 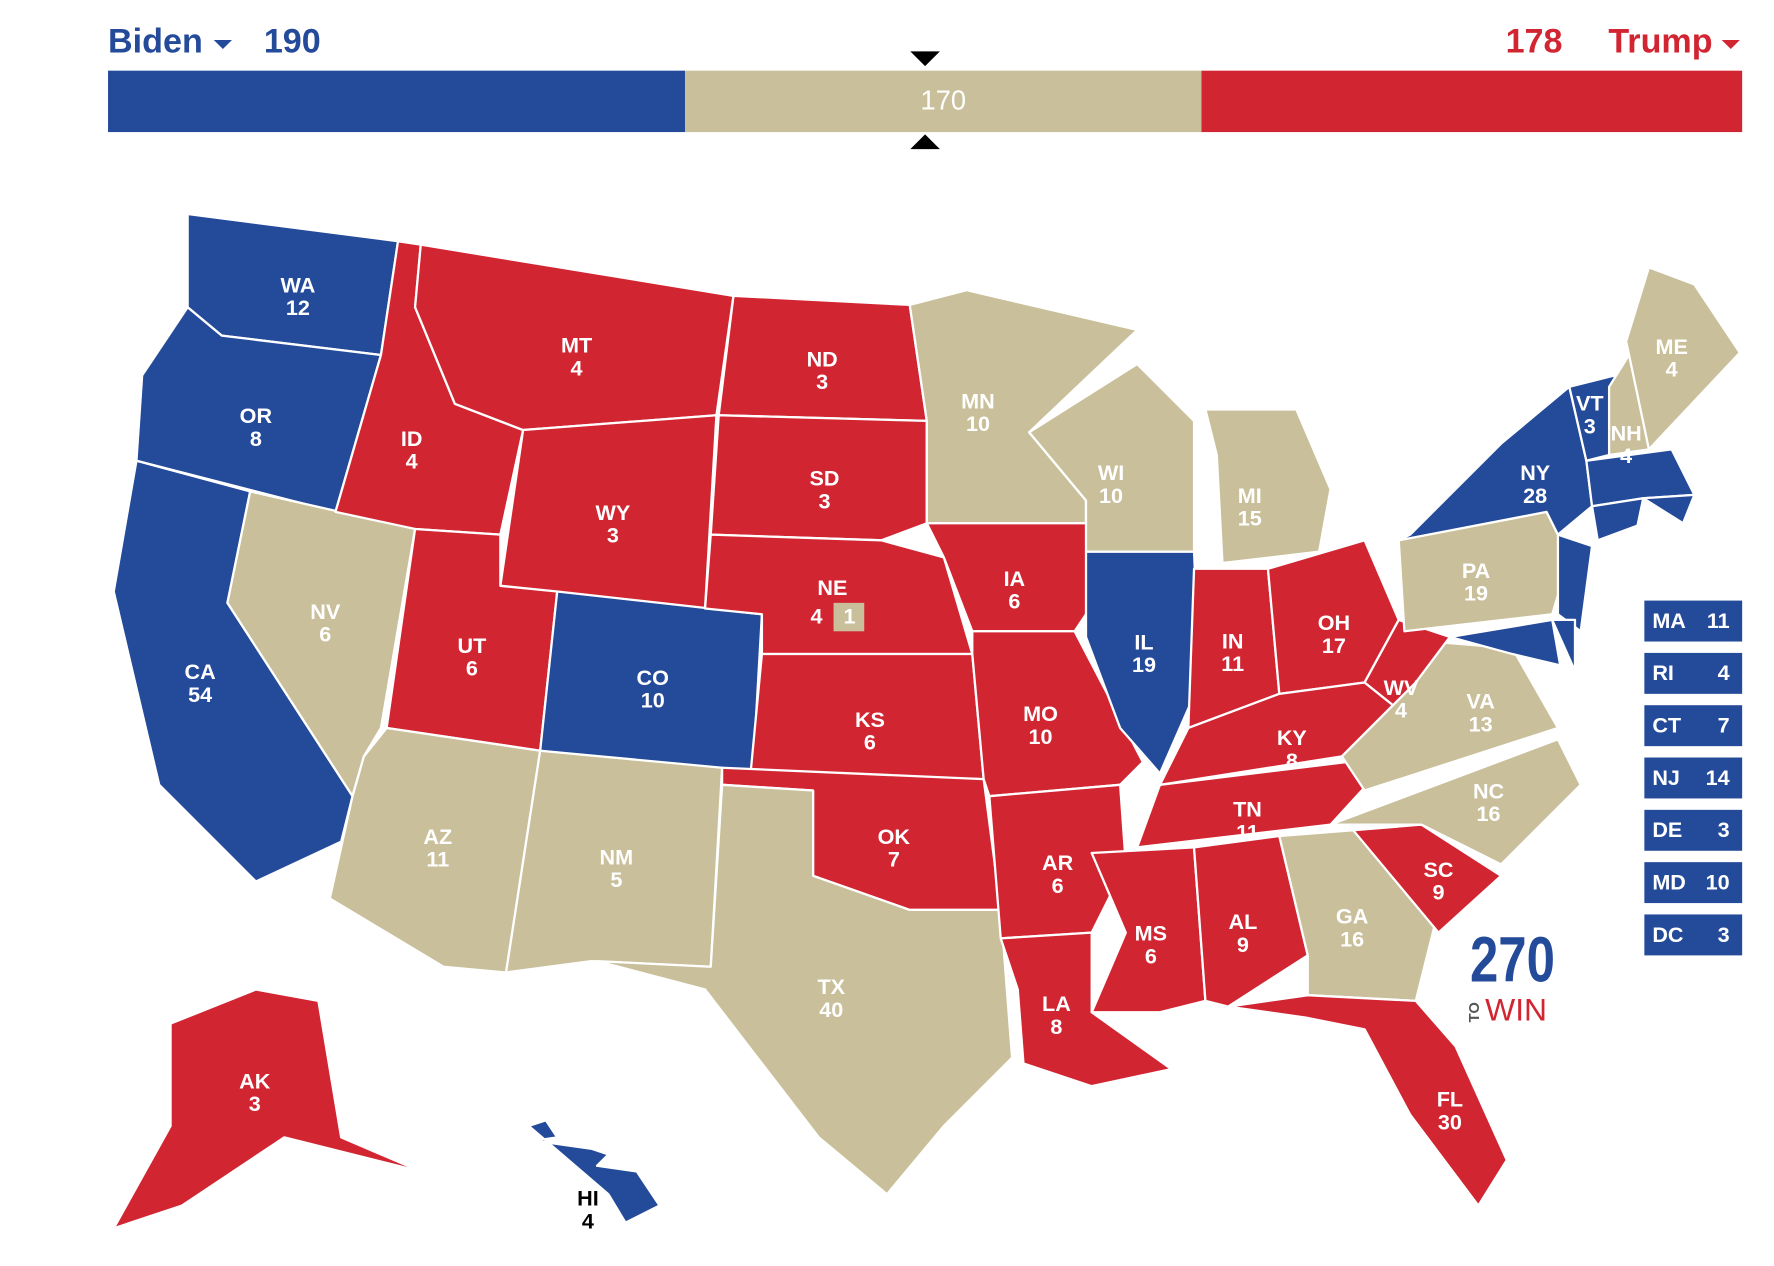 I want to click on state-abbr: IA, so click(x=1015, y=578).